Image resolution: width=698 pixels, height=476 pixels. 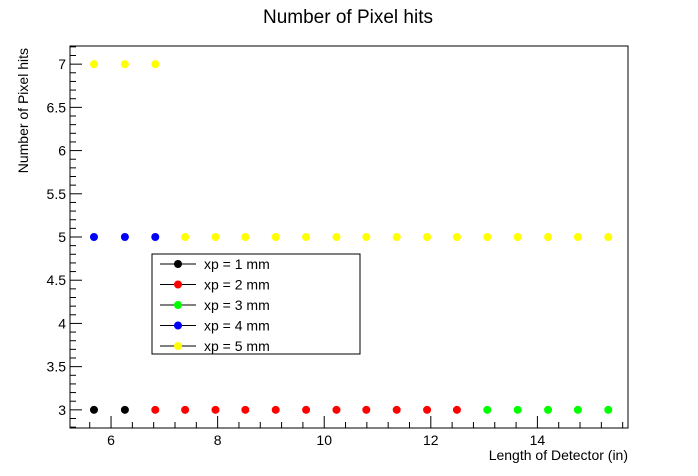 I want to click on x-axis: 6 8 10 12 14, so click(x=356, y=432).